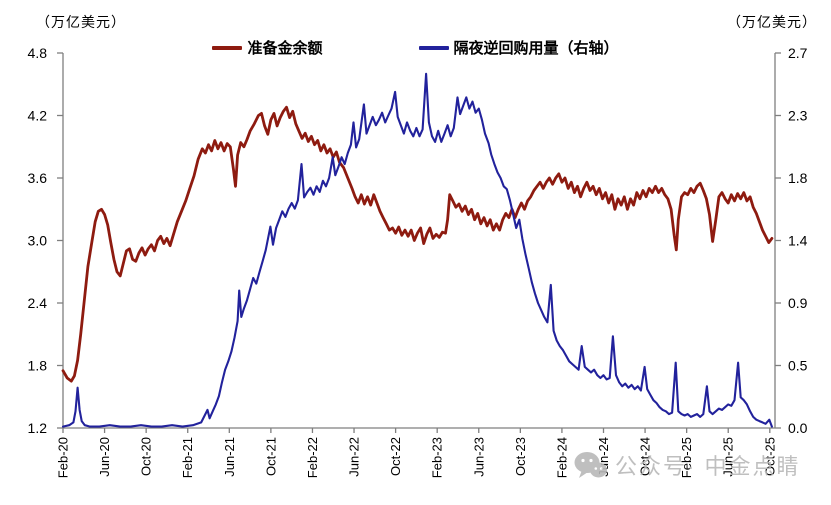 The width and height of the screenshot is (831, 505). Describe the element at coordinates (798, 366) in the screenshot. I see `svg-text: 0.5` at that location.